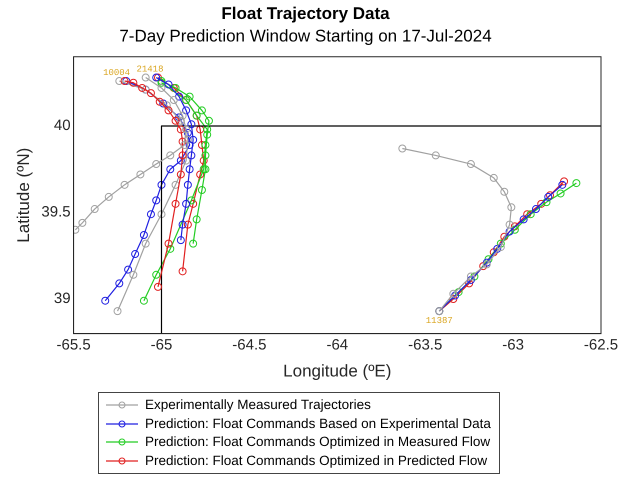 The width and height of the screenshot is (641, 482). I want to click on legend-label: Prediction: Float Commands Based on Experimental Data, so click(318, 423).